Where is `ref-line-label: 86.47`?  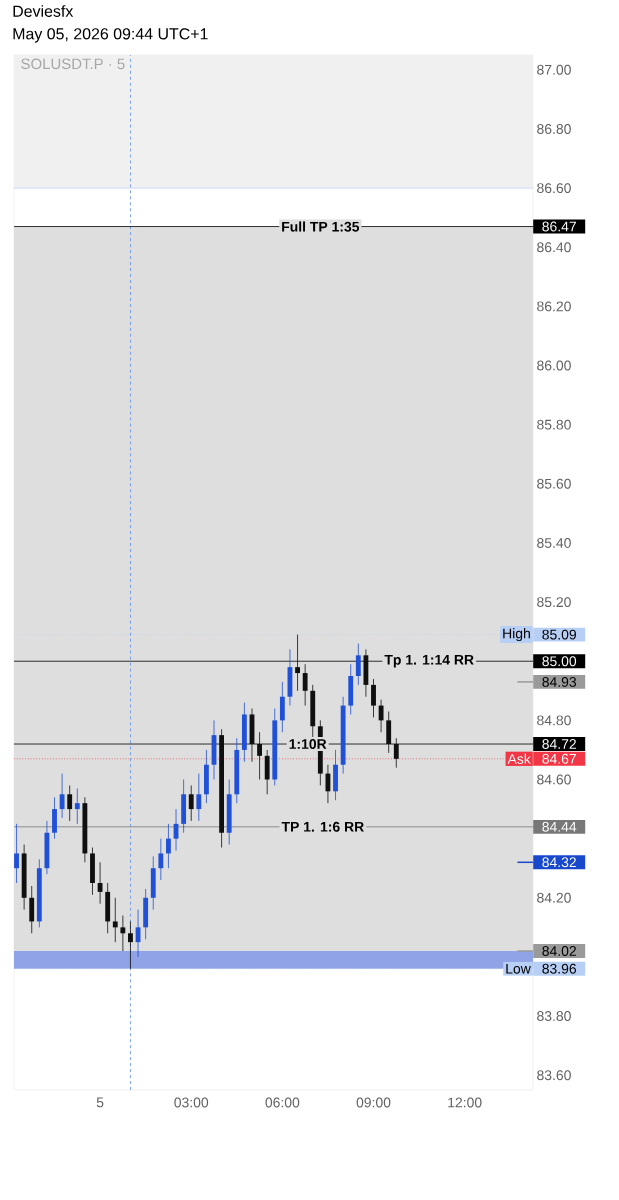 ref-line-label: 86.47 is located at coordinates (559, 226).